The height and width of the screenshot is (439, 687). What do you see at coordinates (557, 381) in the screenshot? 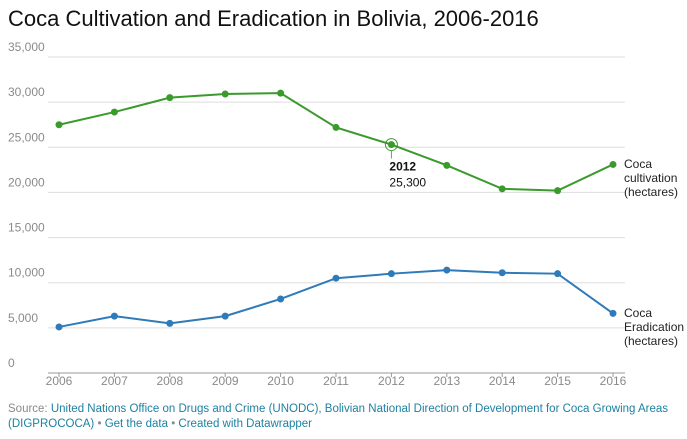
I see `x-tick-label: 2015` at bounding box center [557, 381].